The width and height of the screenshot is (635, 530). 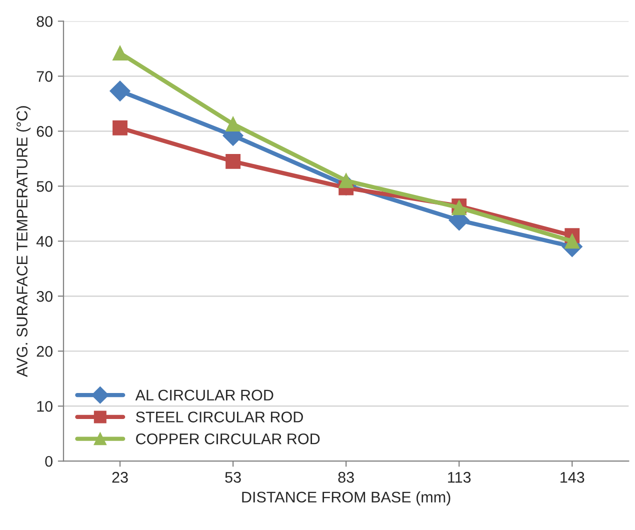 What do you see at coordinates (346, 477) in the screenshot?
I see `x-tick-label: 83` at bounding box center [346, 477].